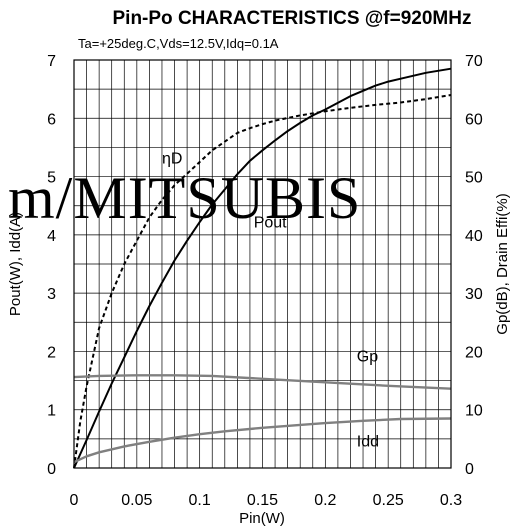 The height and width of the screenshot is (528, 517). Describe the element at coordinates (51, 294) in the screenshot. I see `y-tick-label-left: 3` at that location.